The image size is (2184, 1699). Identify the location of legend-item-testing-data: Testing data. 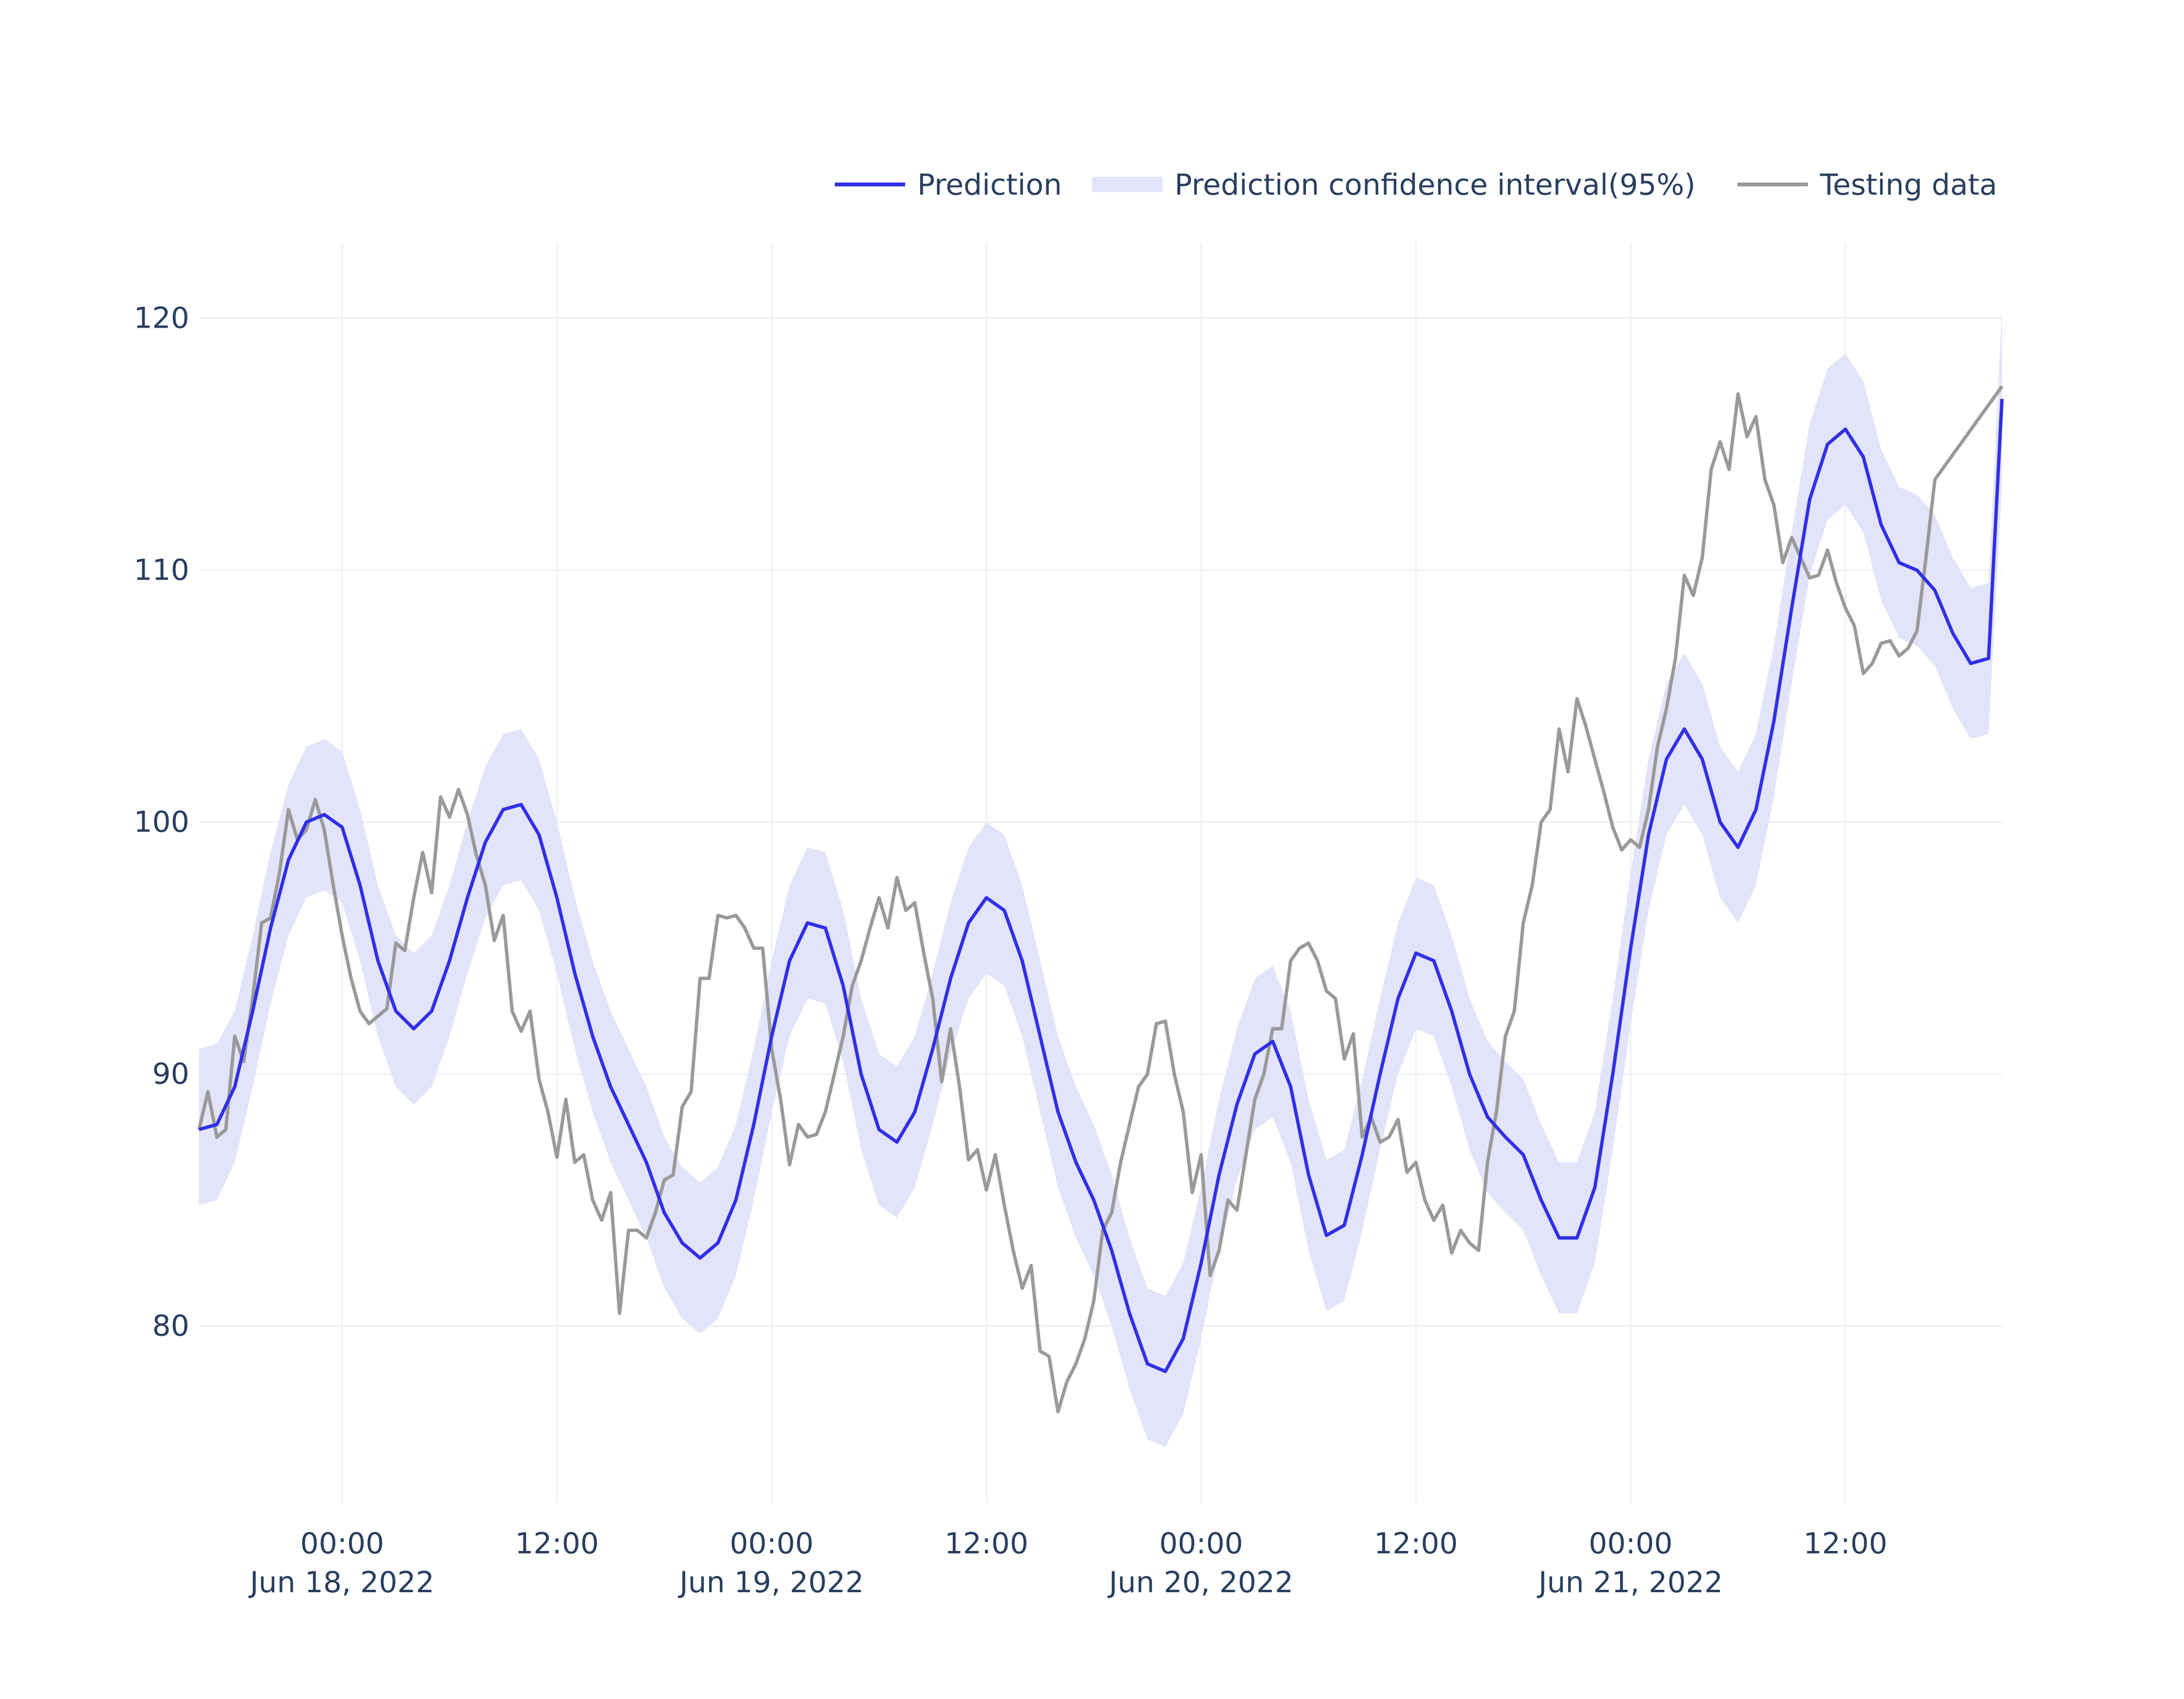
(1867, 185).